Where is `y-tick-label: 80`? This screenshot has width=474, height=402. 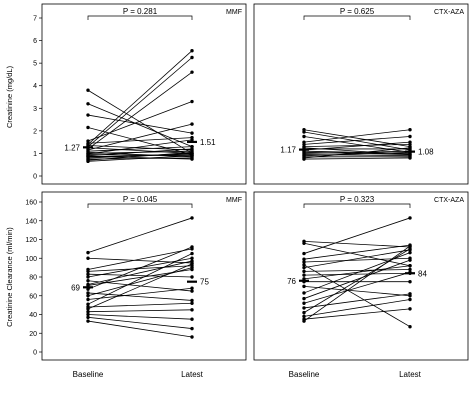
y-tick-label: 80 is located at coordinates (33, 278).